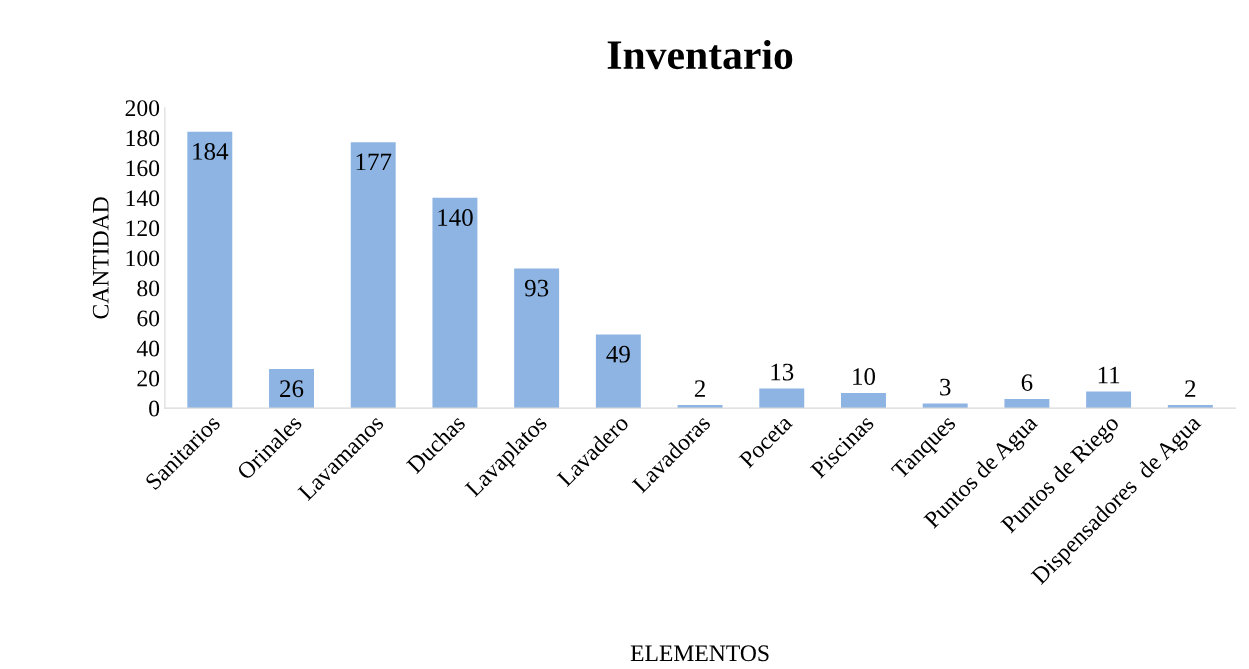 The width and height of the screenshot is (1249, 669). I want to click on y-axis-title: CANTIDAD, so click(100, 258).